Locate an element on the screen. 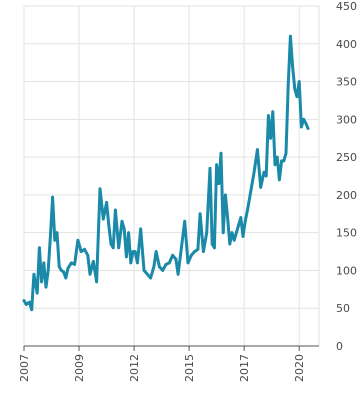 This screenshot has height=404, width=361. y-tick-label: 250 is located at coordinates (346, 157).